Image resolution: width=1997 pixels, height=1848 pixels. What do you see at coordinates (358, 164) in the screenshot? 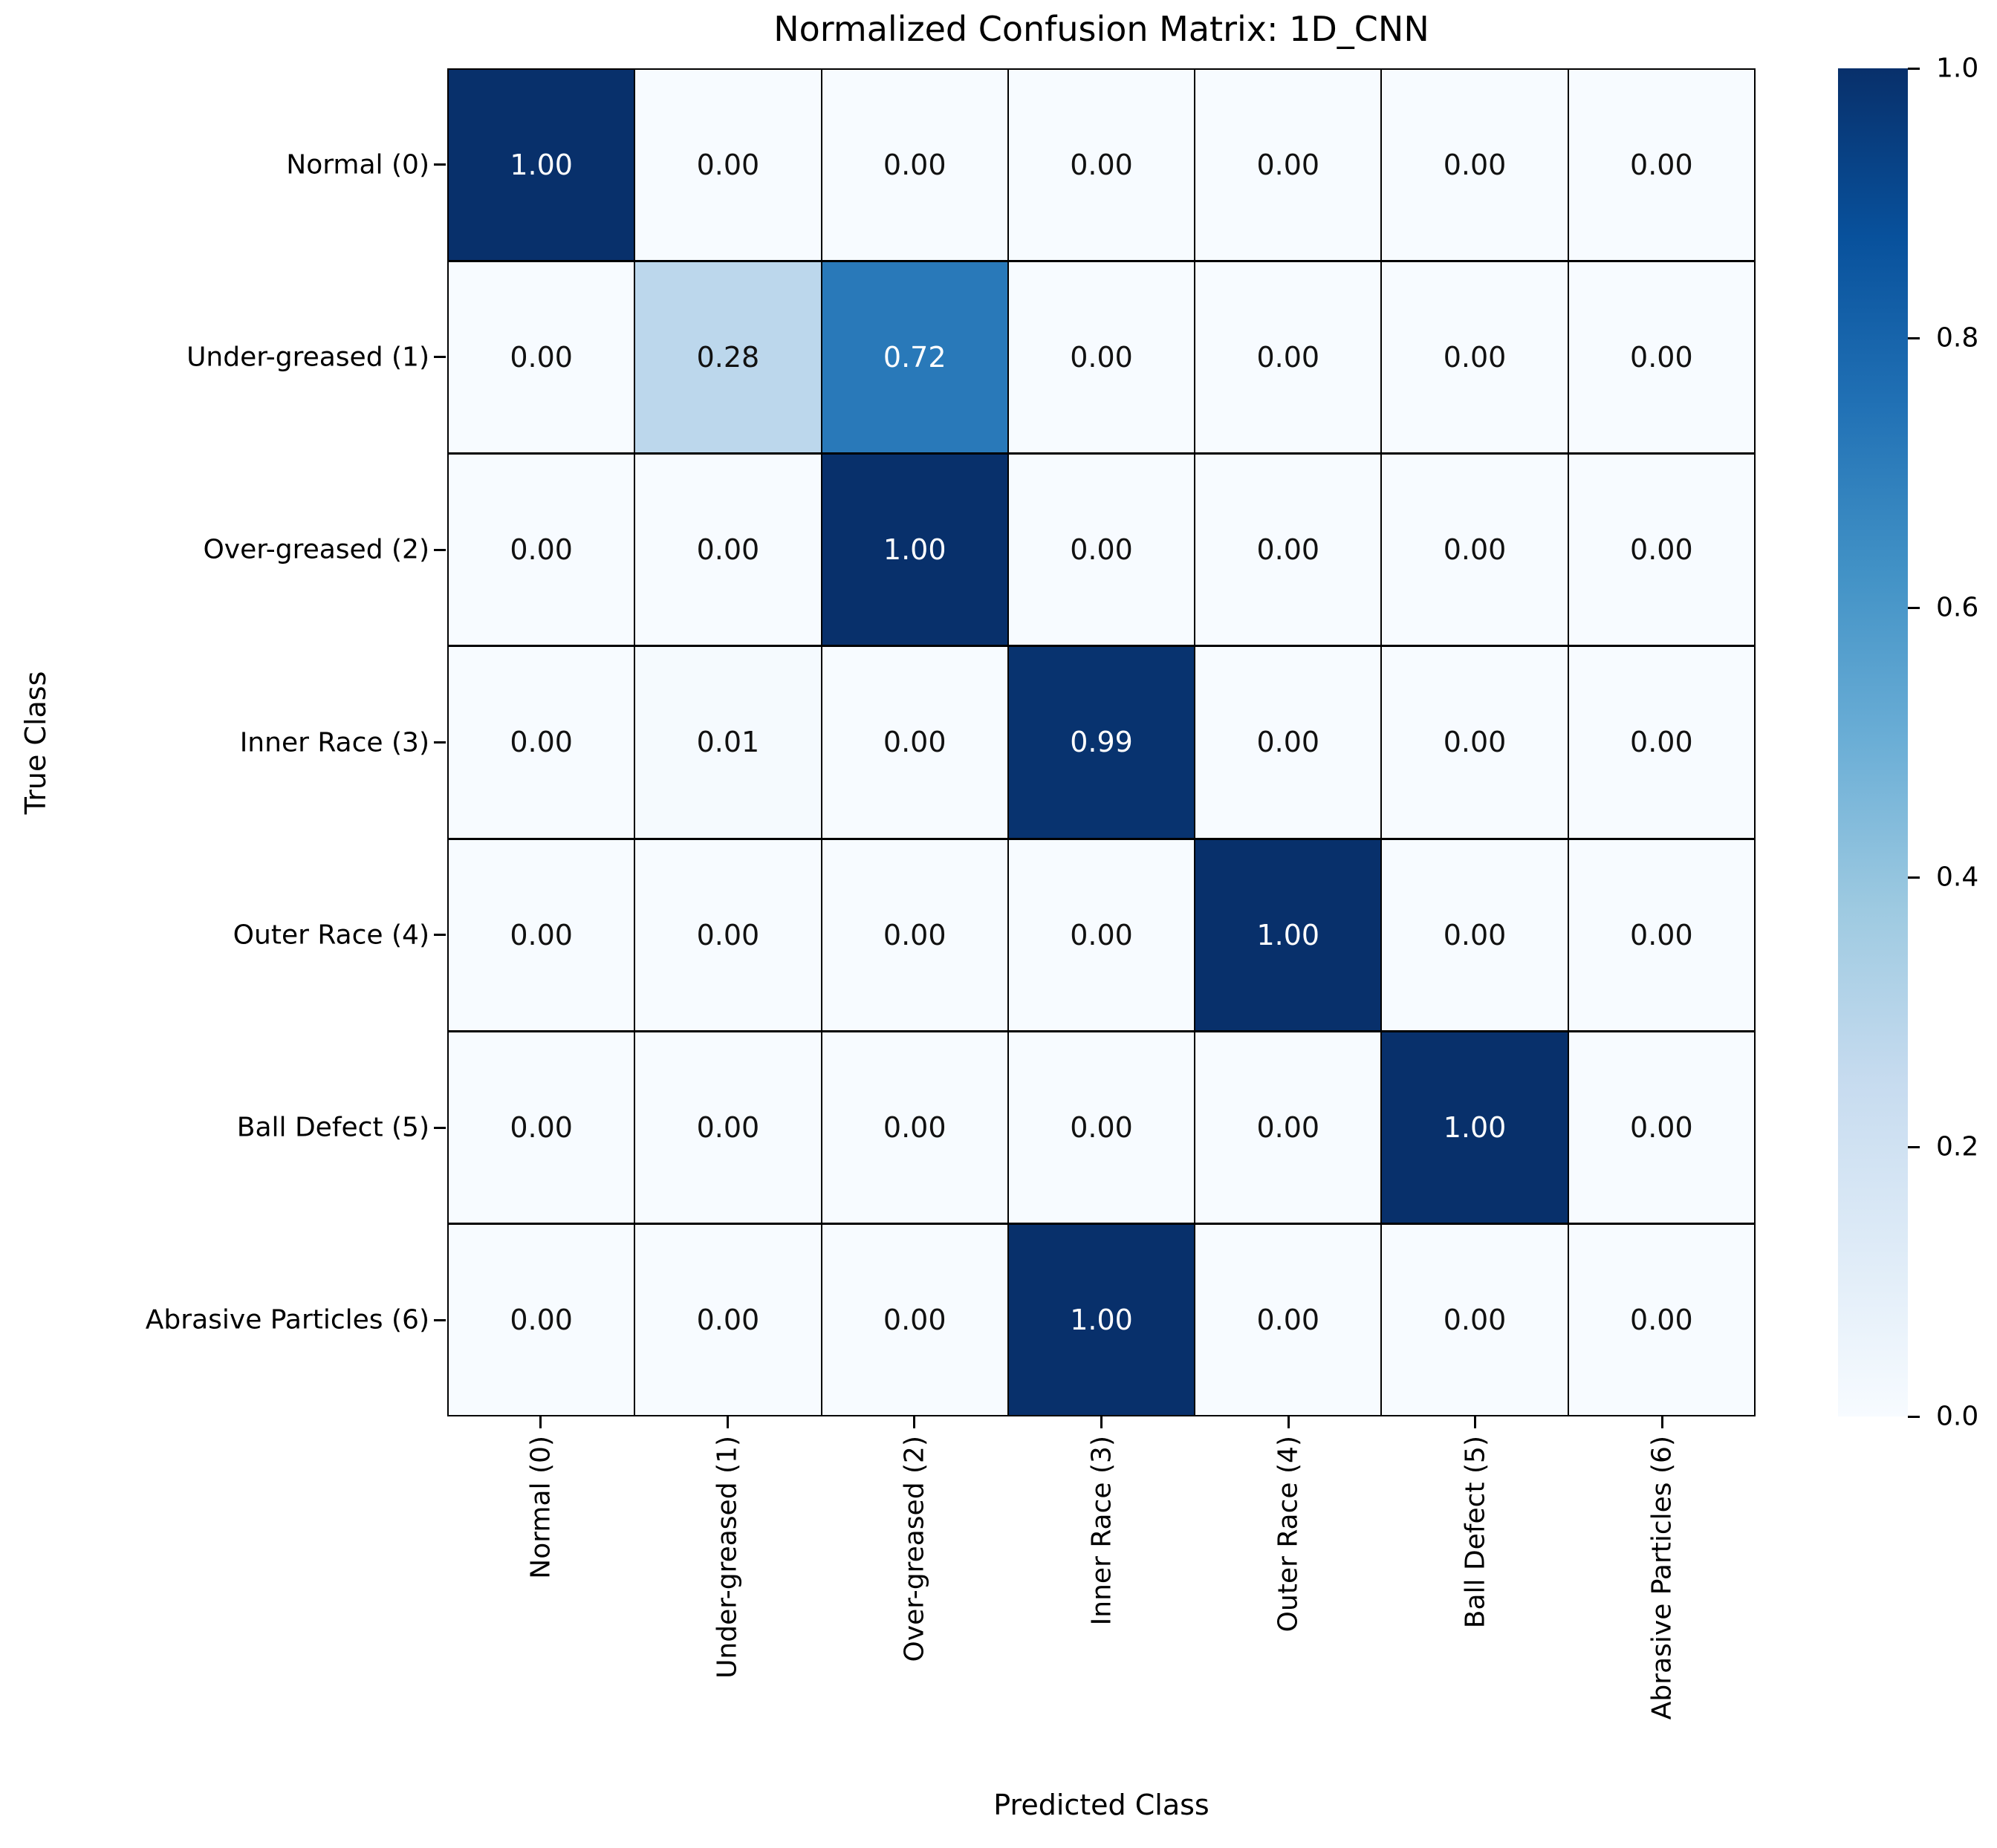
I see `y-tick-label: Normal (0)` at bounding box center [358, 164].